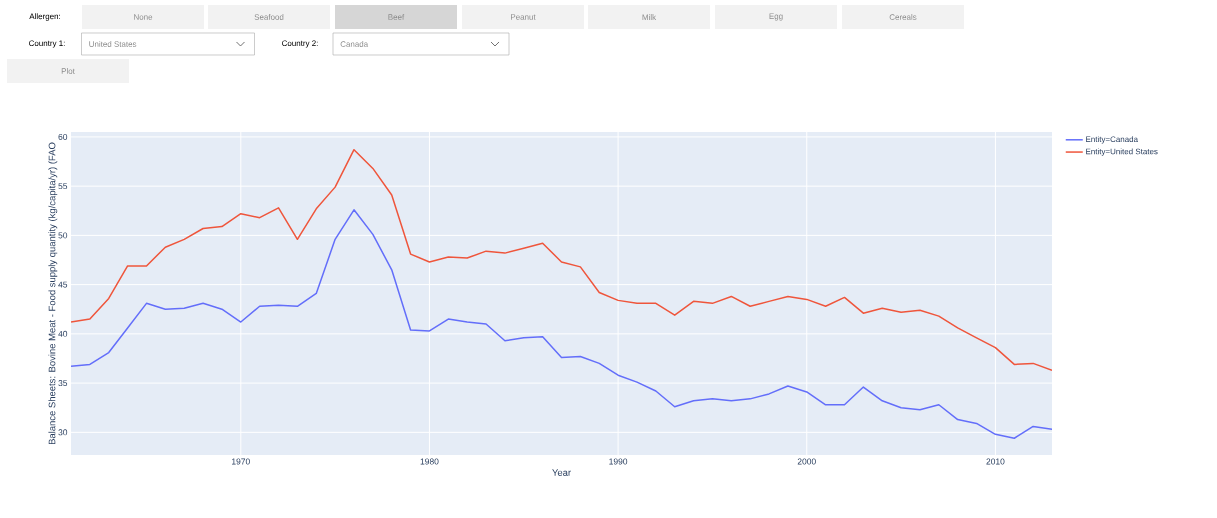  What do you see at coordinates (618, 461) in the screenshot?
I see `x-tick-label: 1990` at bounding box center [618, 461].